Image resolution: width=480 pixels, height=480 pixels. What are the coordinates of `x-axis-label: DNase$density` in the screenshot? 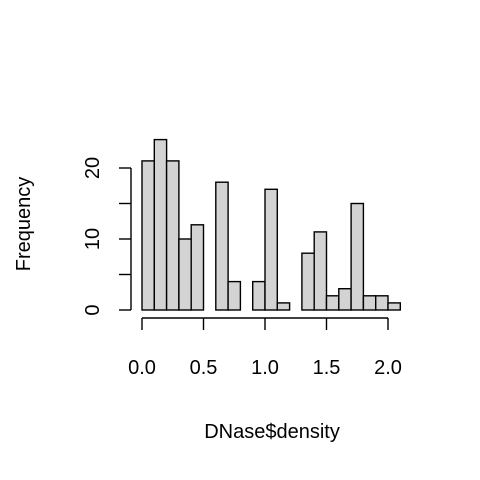 It's located at (272, 432).